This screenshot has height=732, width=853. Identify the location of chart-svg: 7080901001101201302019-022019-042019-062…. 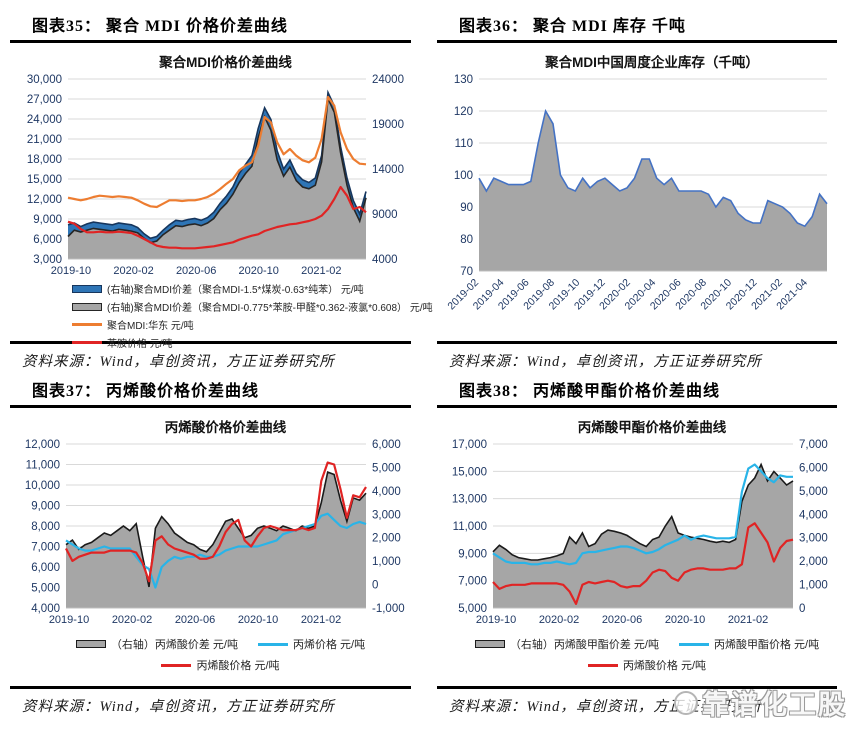
(636, 193).